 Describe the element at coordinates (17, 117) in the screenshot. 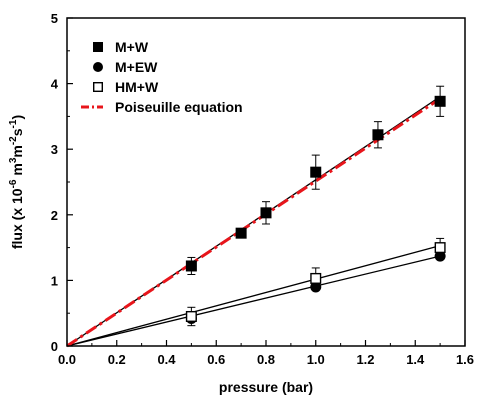

I see `y-axis-title-suffix: )` at that location.